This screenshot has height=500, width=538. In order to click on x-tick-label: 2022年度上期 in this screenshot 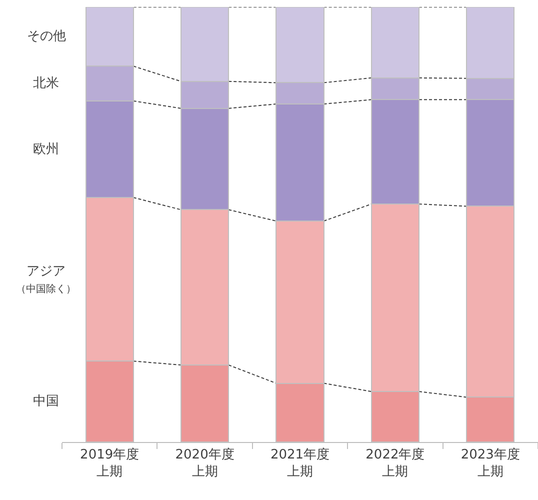, I will do `click(395, 463)`.